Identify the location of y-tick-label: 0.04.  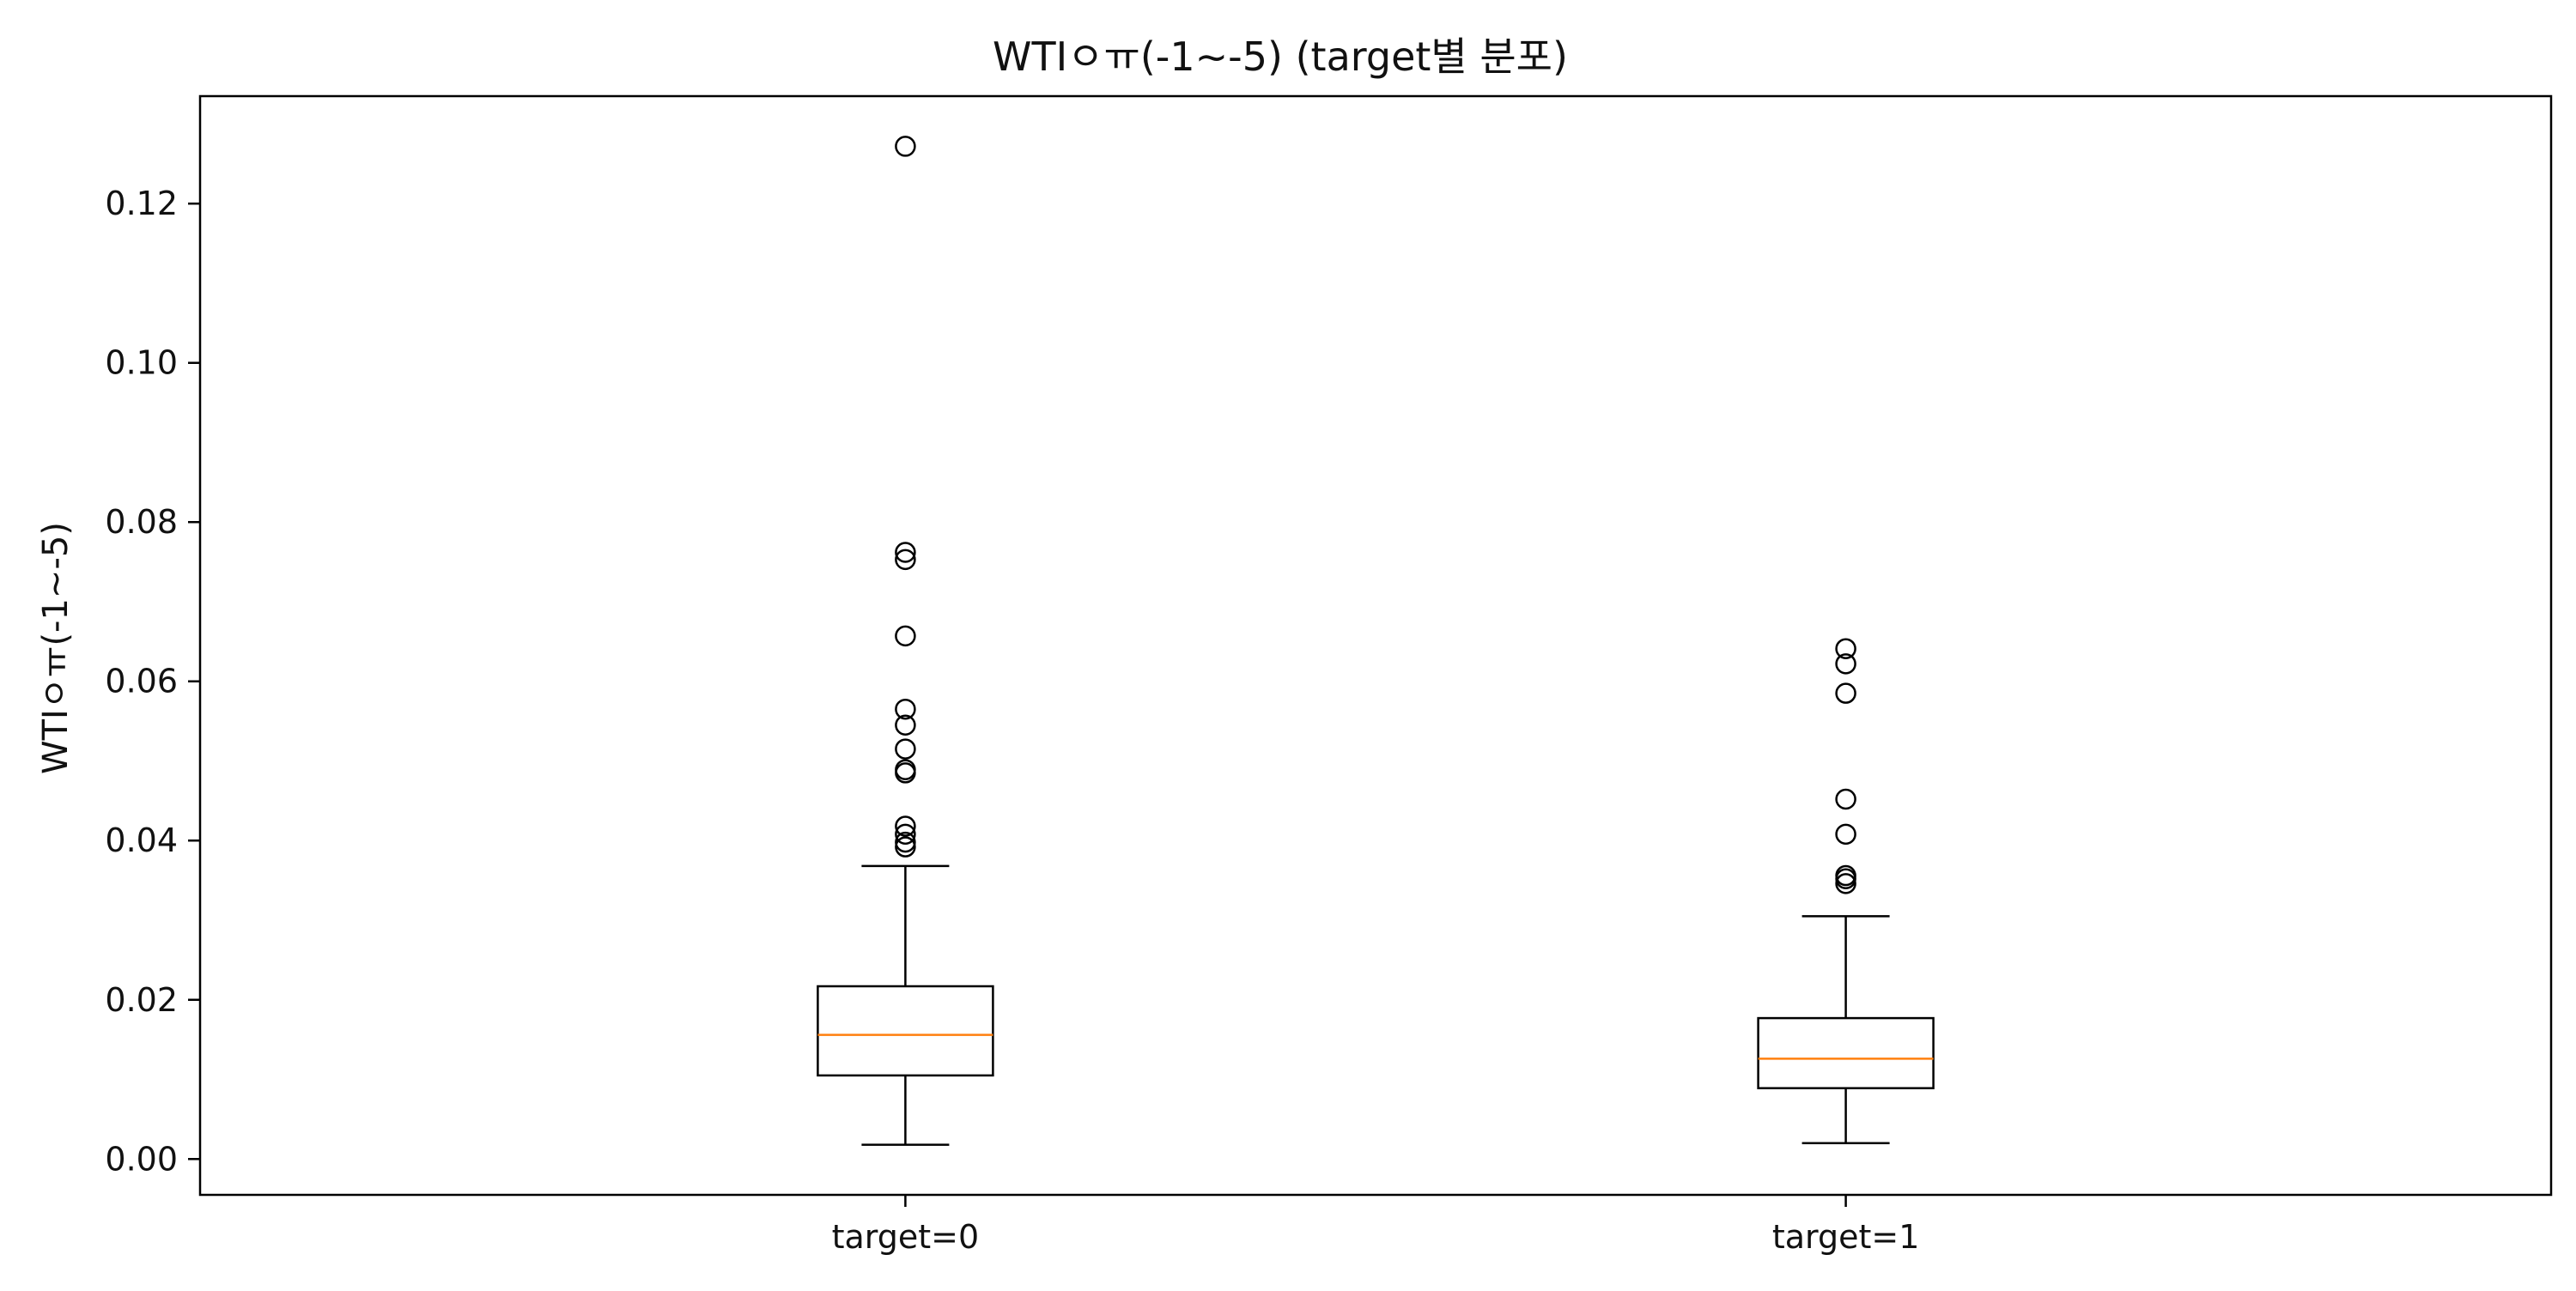
(142, 840).